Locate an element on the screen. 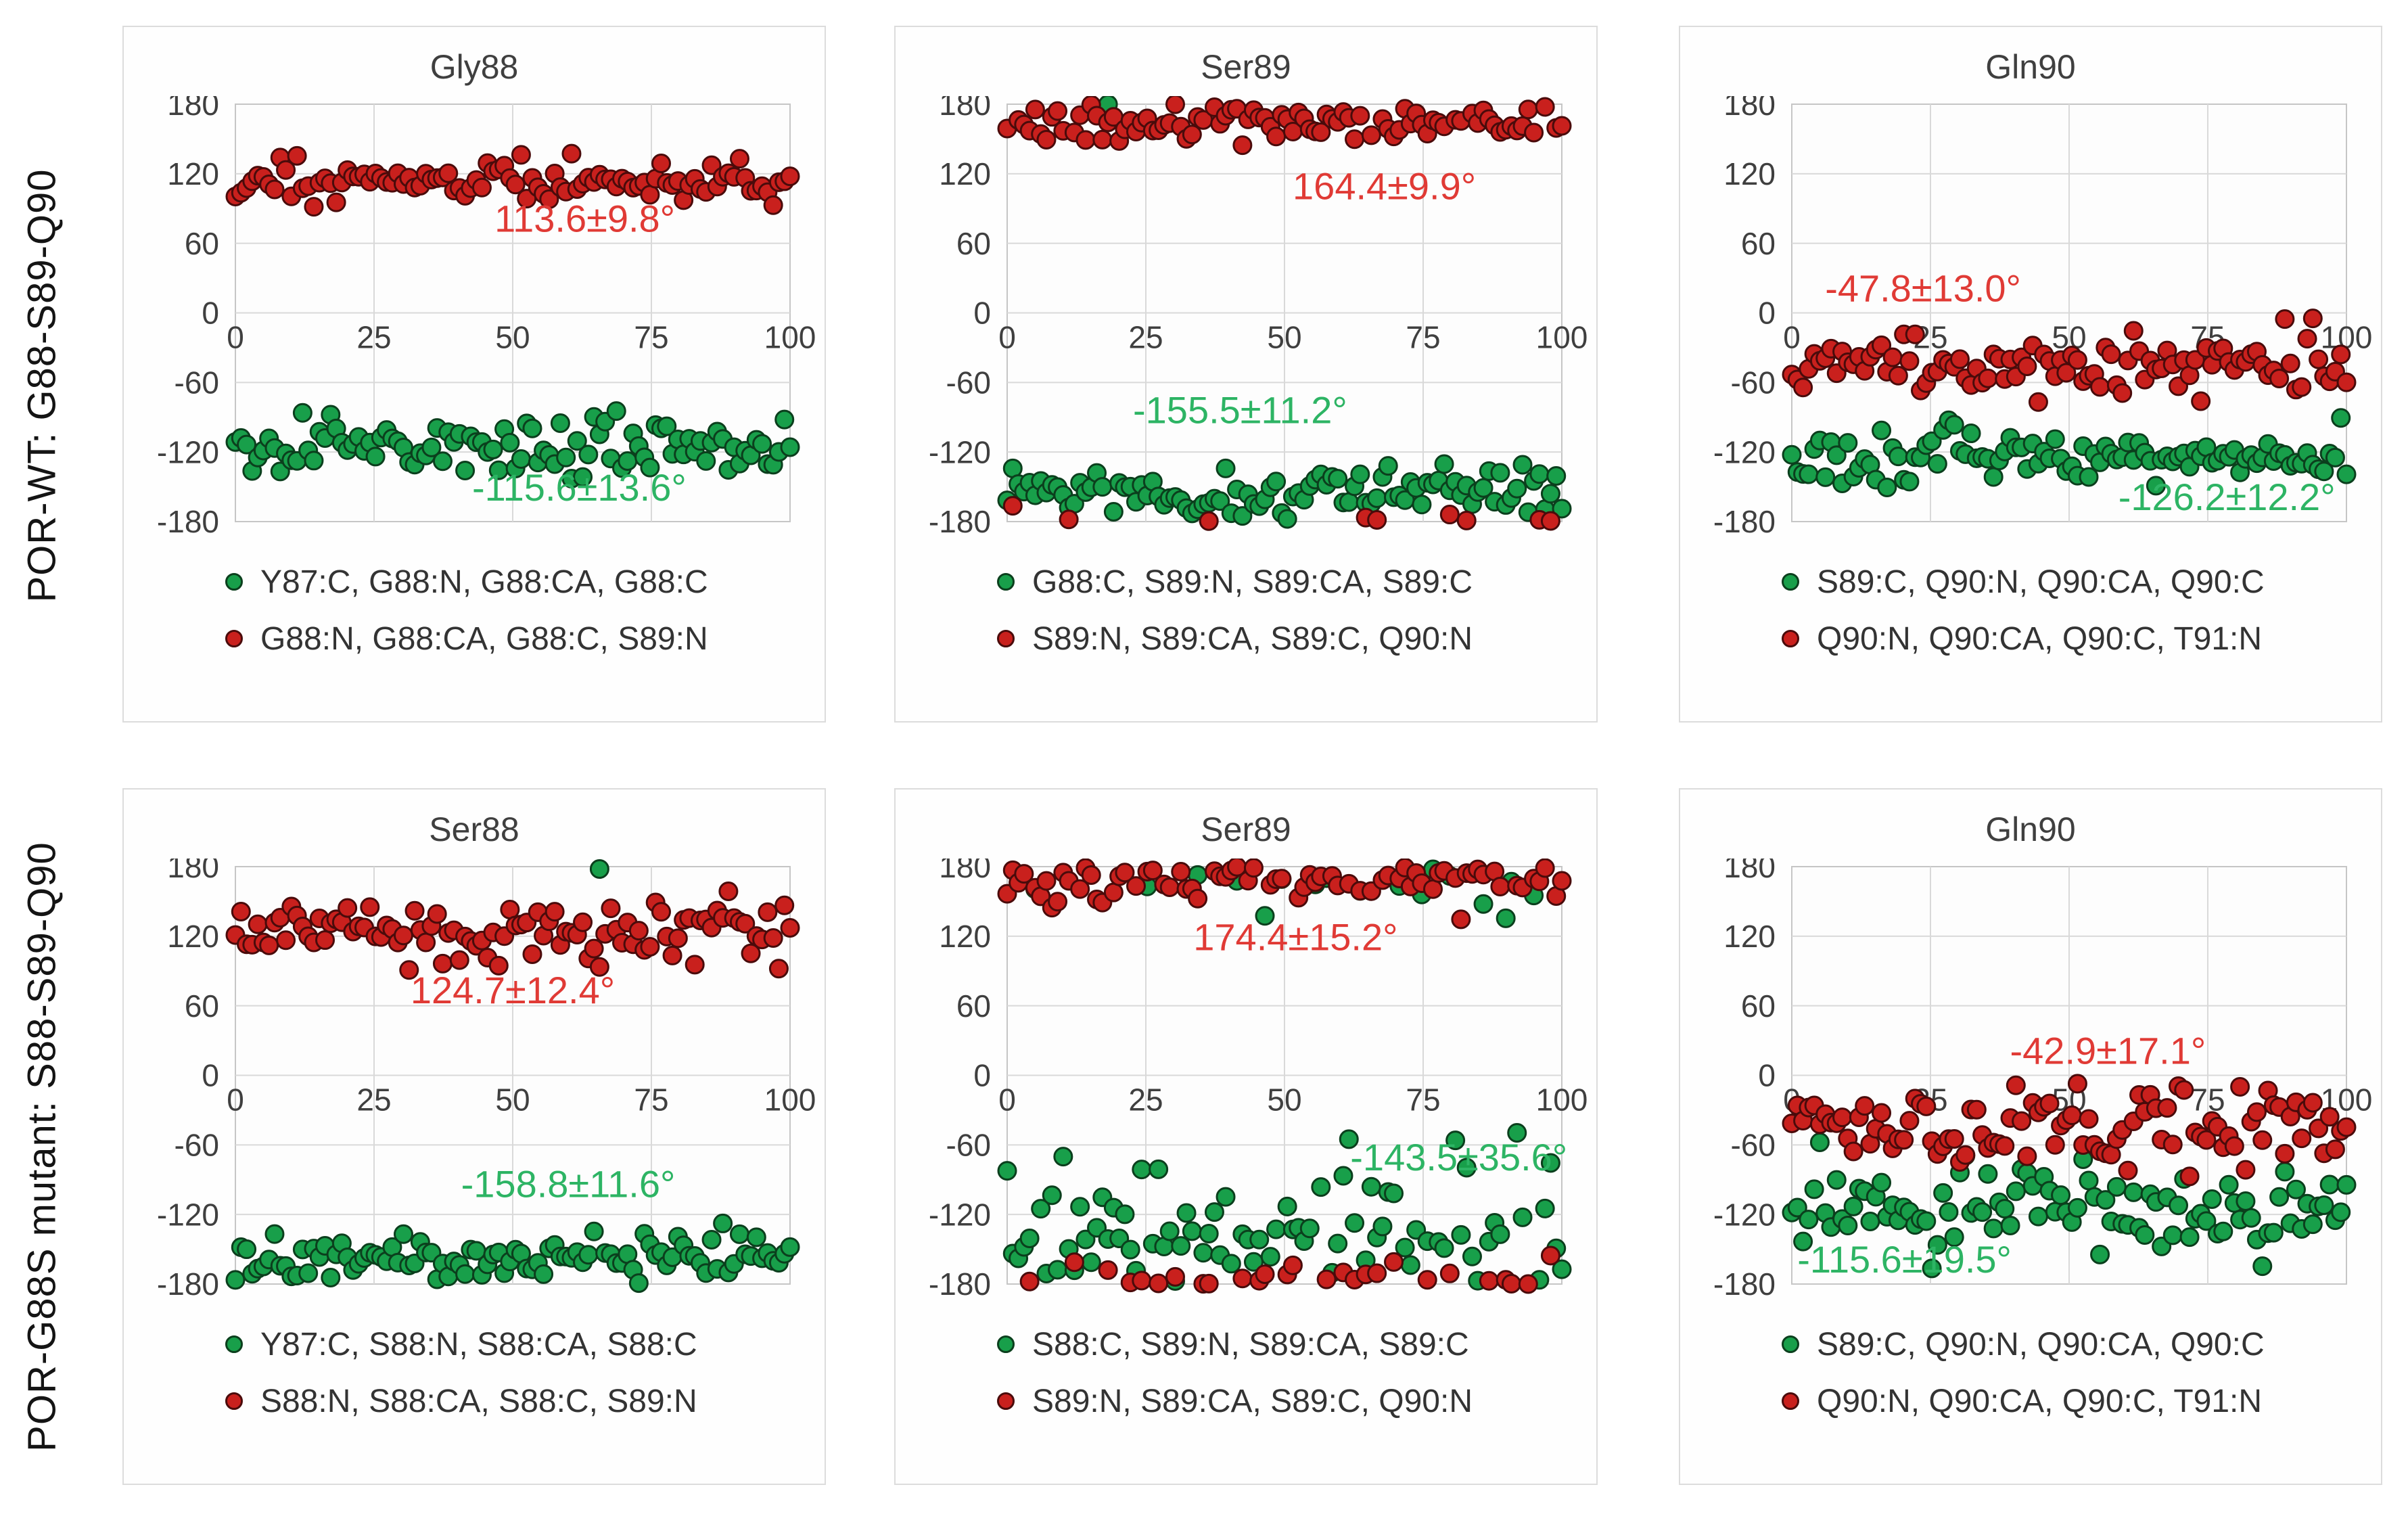 This screenshot has height=1533, width=2408. legend-item: G88:N, G88:CA, G88:C, S89:N is located at coordinates (525, 638).